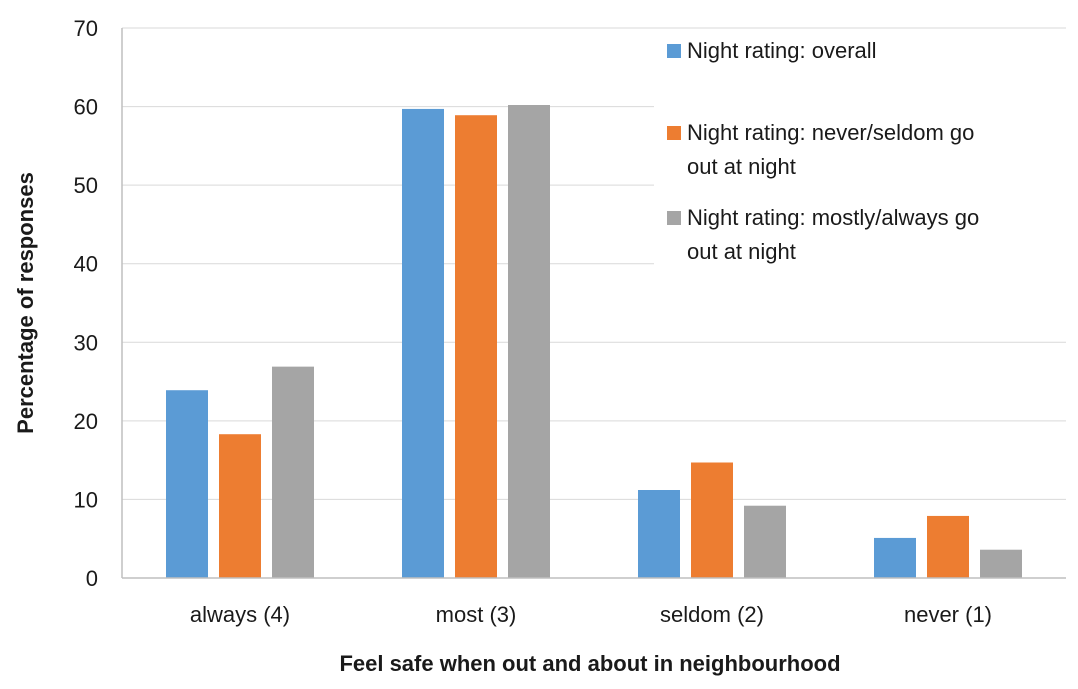 The width and height of the screenshot is (1078, 689). Describe the element at coordinates (741, 166) in the screenshot. I see `legend-label-2: out at night` at that location.